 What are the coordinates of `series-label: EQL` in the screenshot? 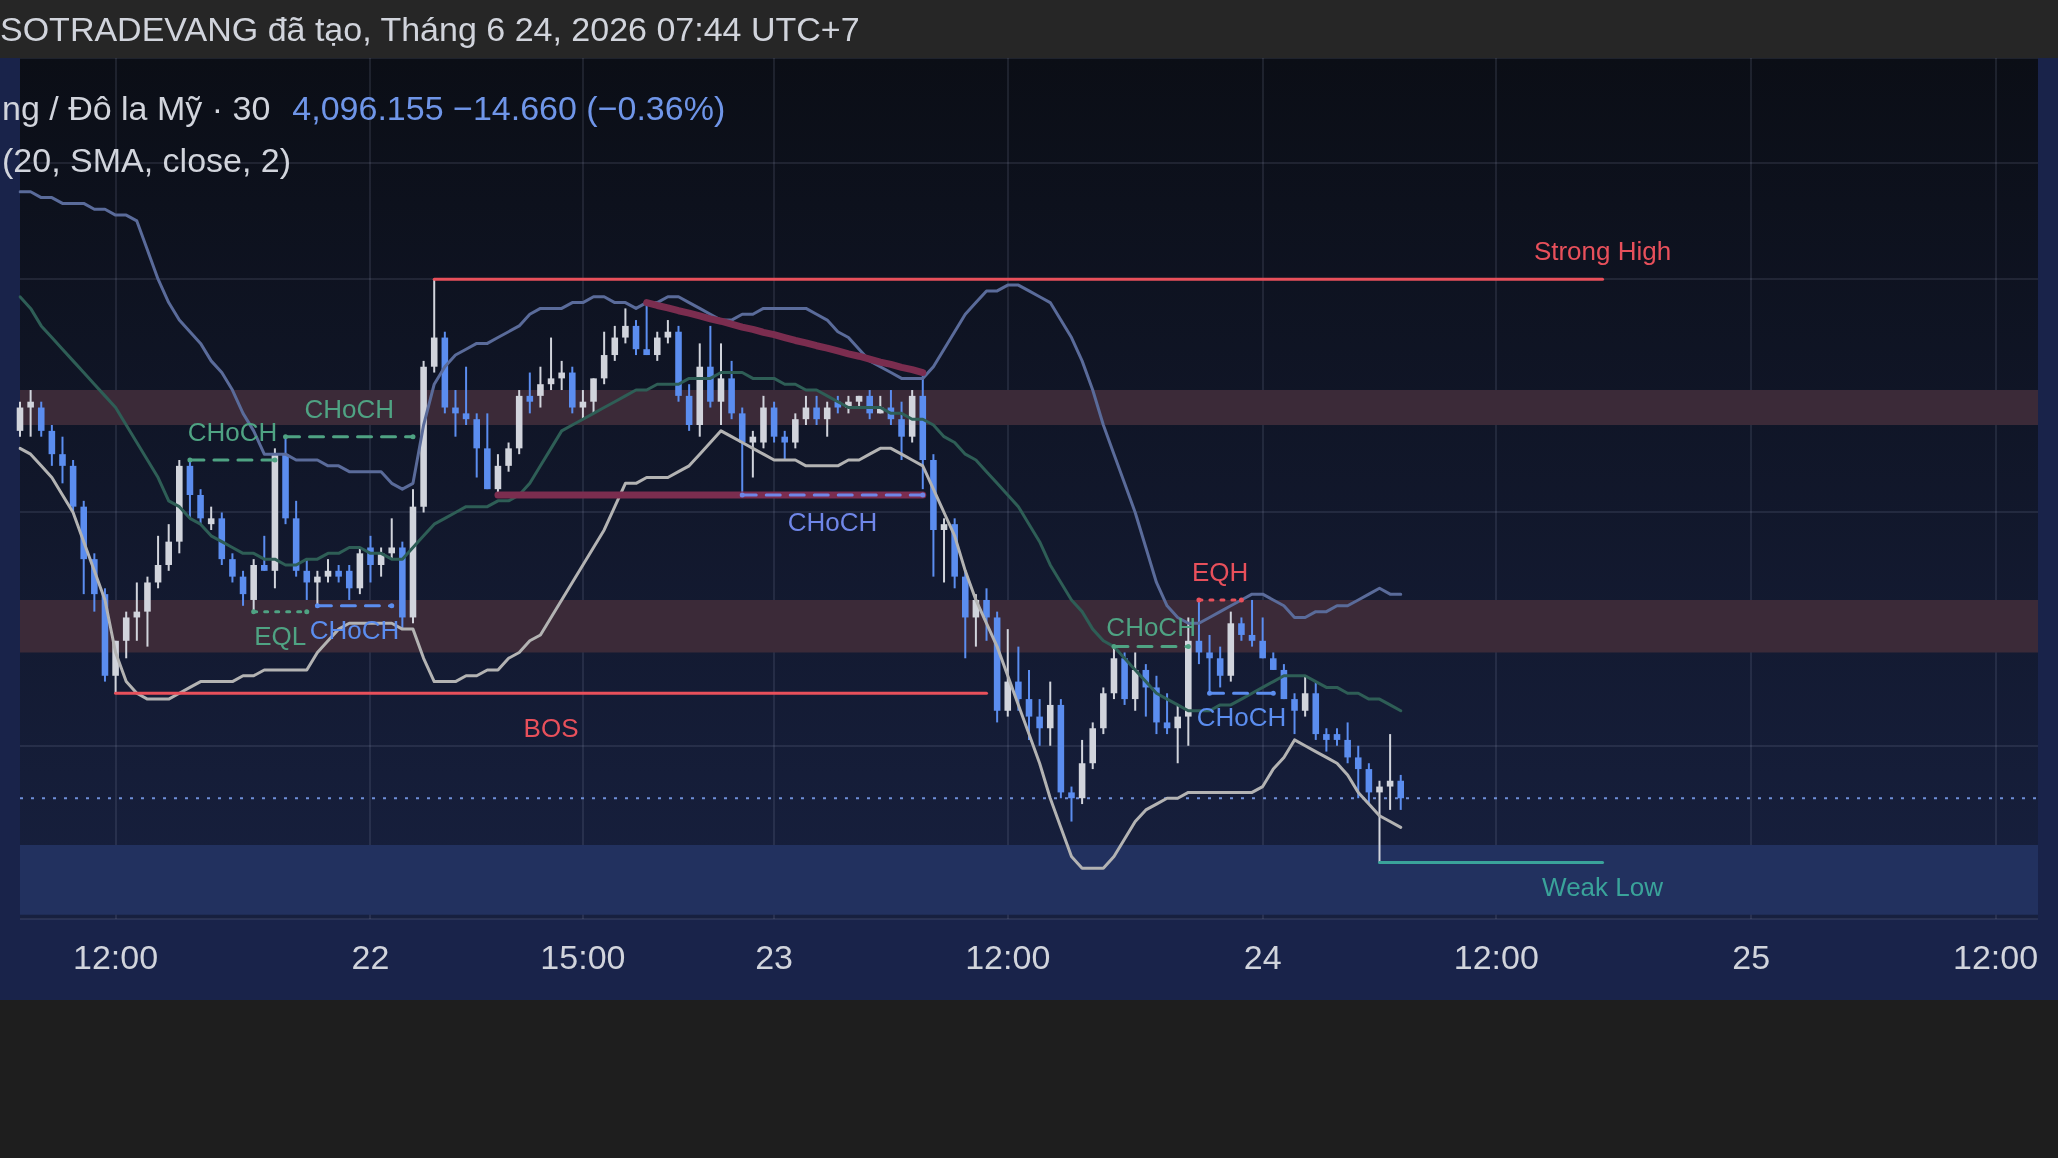 It's located at (280, 635).